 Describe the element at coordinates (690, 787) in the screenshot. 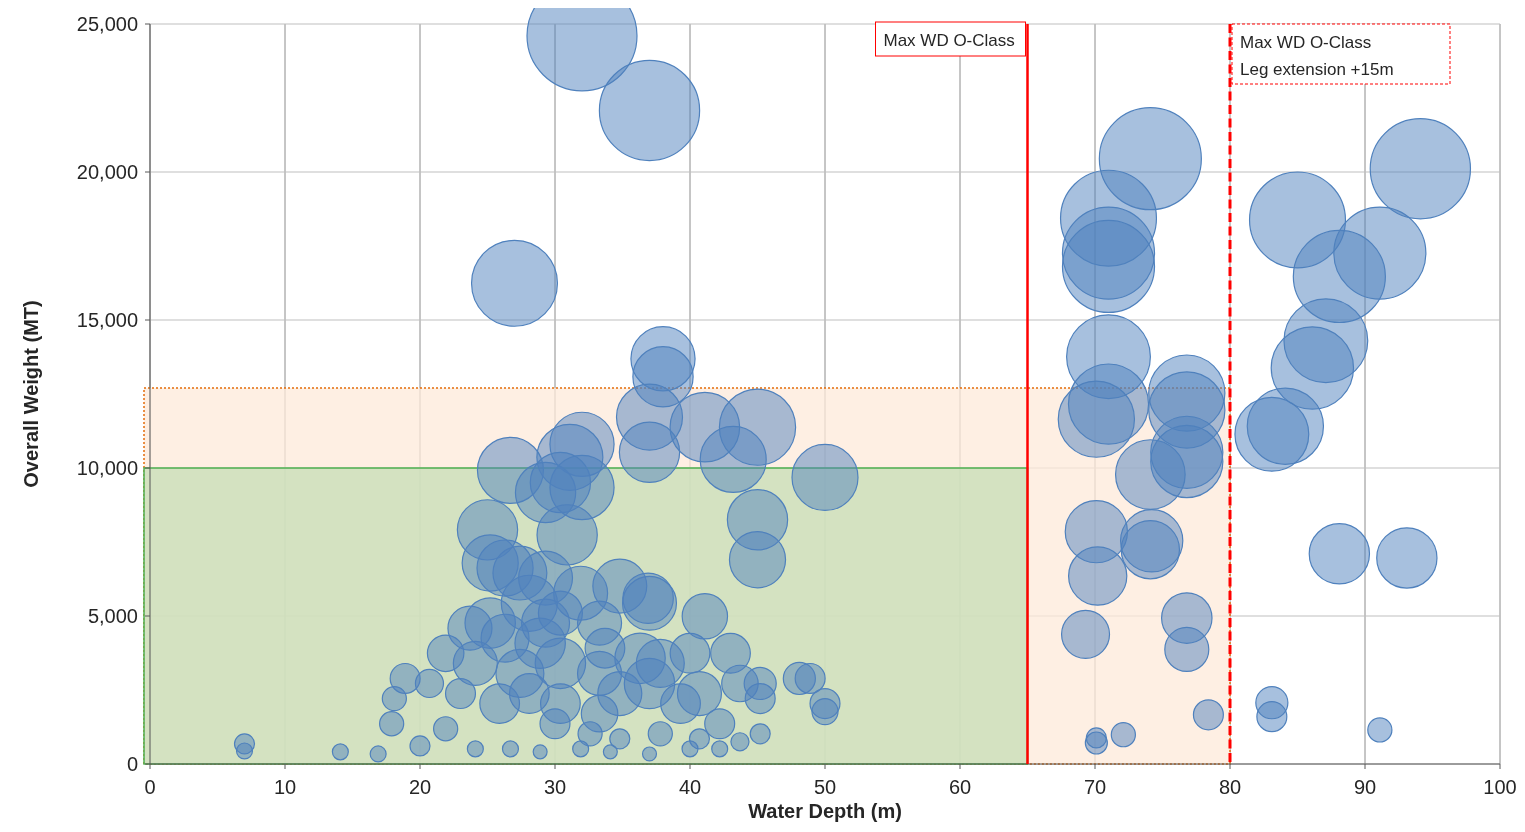

I see `x-tick-label: 40` at that location.